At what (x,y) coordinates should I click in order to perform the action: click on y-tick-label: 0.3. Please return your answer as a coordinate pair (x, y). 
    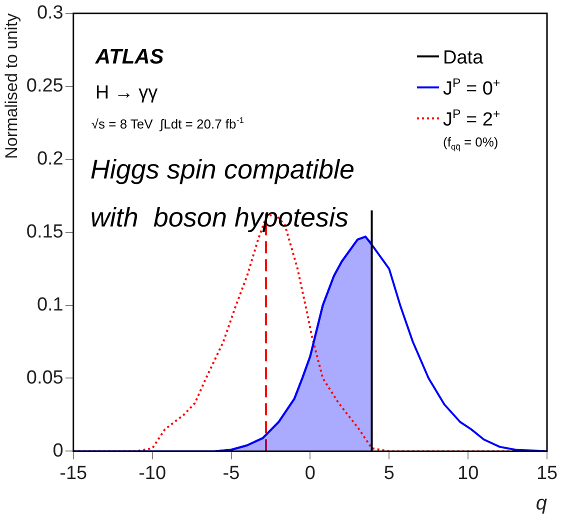
    Looking at the image, I should click on (50, 13).